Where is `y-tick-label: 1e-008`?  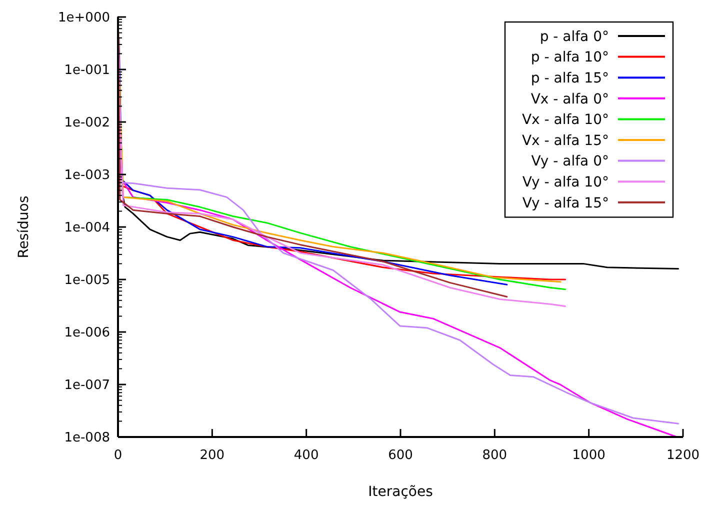
y-tick-label: 1e-008 is located at coordinates (87, 438).